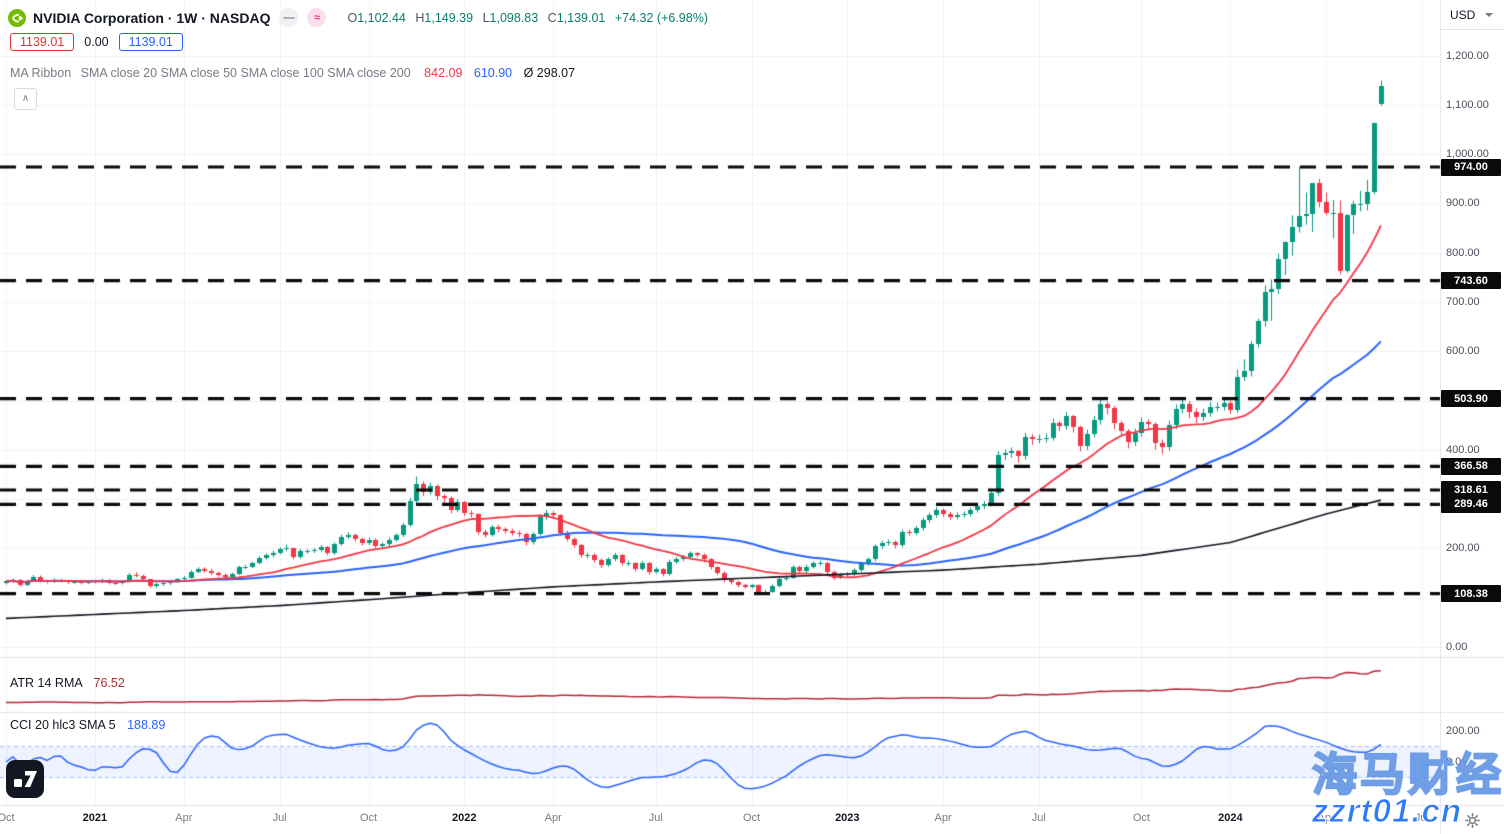 The image size is (1504, 834). What do you see at coordinates (42, 42) in the screenshot?
I see `price-label-red: 1139.01` at bounding box center [42, 42].